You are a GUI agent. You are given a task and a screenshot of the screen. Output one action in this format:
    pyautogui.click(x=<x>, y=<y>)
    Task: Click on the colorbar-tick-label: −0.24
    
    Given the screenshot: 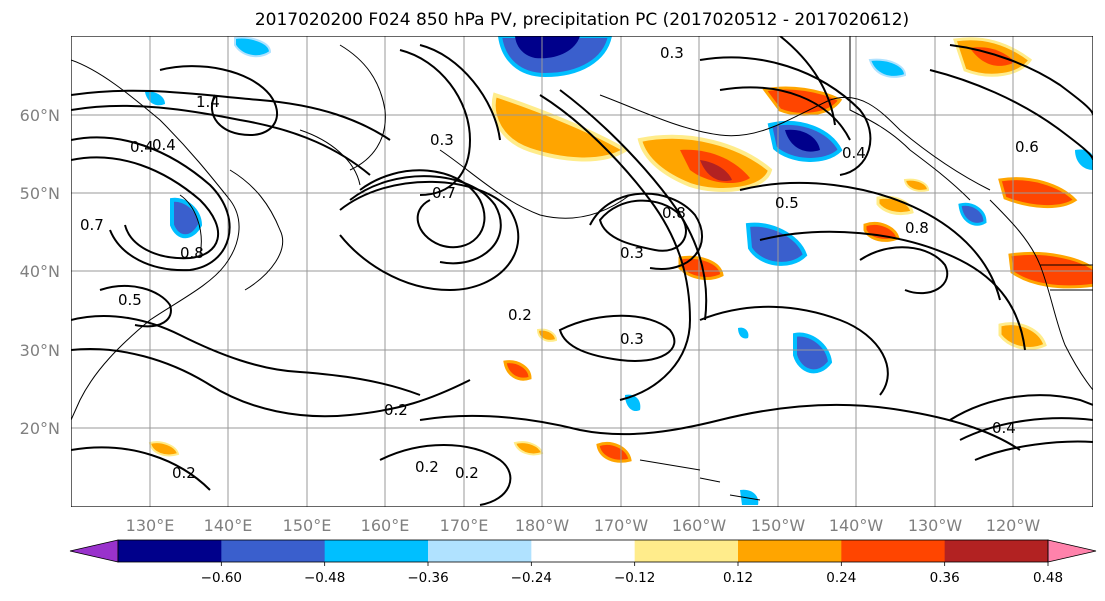 What is the action you would take?
    pyautogui.click(x=531, y=578)
    